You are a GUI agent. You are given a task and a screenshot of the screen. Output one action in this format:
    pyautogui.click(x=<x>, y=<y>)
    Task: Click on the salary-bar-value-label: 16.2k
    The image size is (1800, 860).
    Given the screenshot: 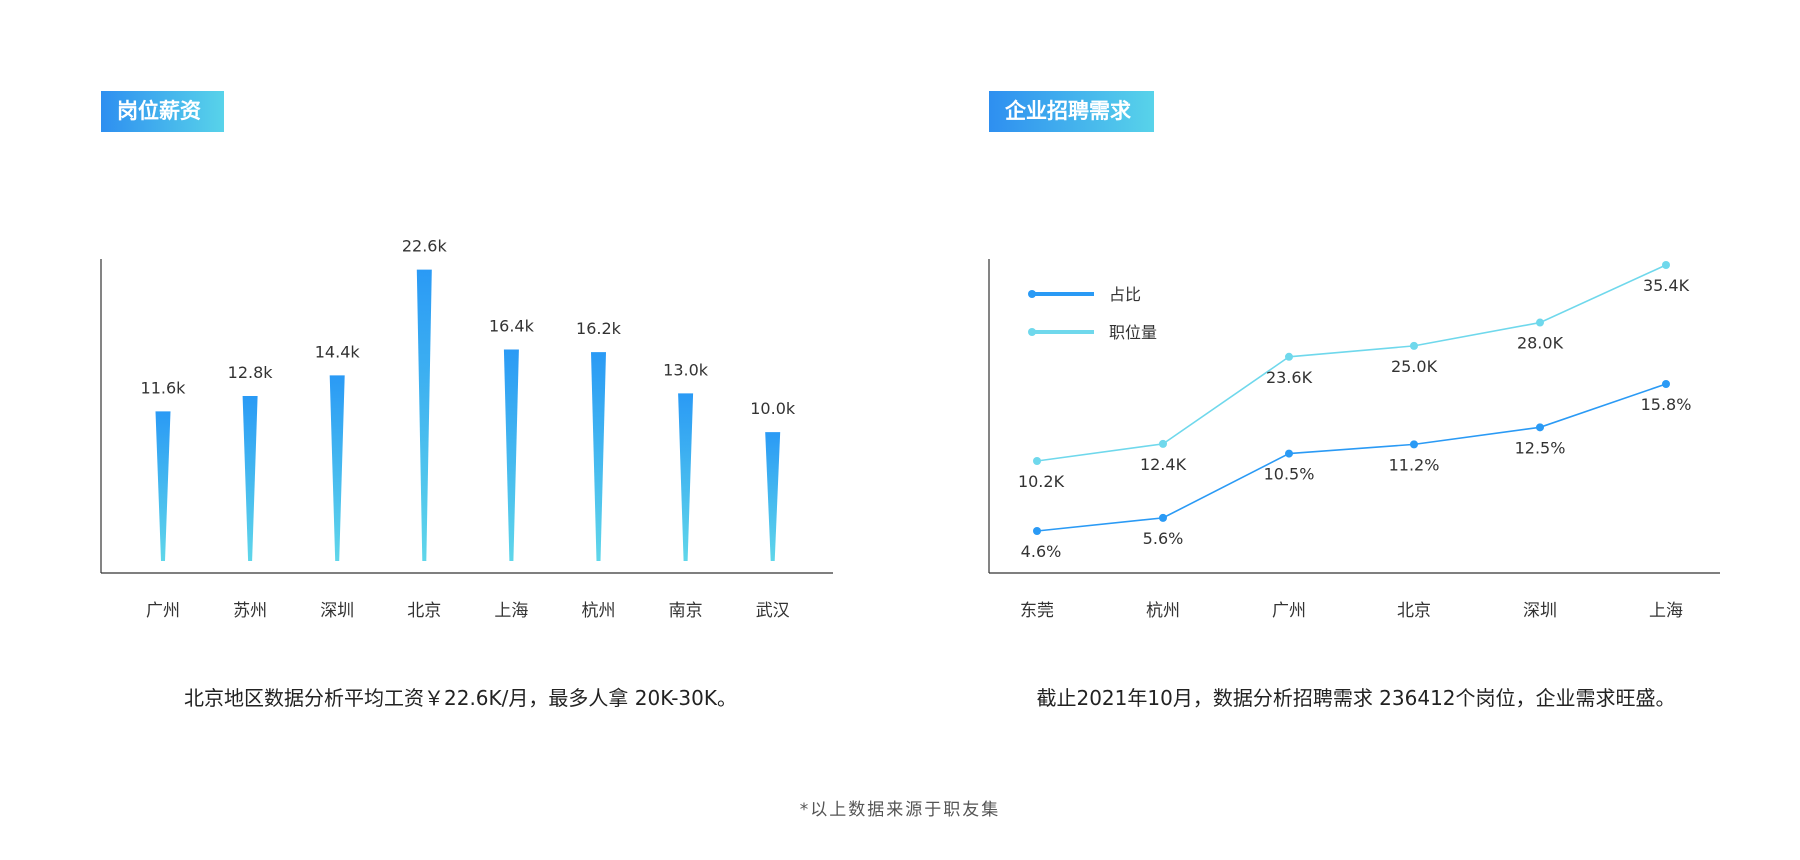 What is the action you would take?
    pyautogui.click(x=599, y=328)
    